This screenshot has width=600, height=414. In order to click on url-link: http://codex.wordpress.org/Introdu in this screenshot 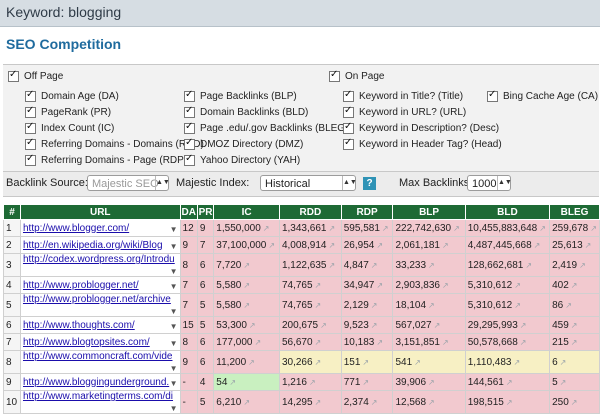, I will do `click(98, 260)`.